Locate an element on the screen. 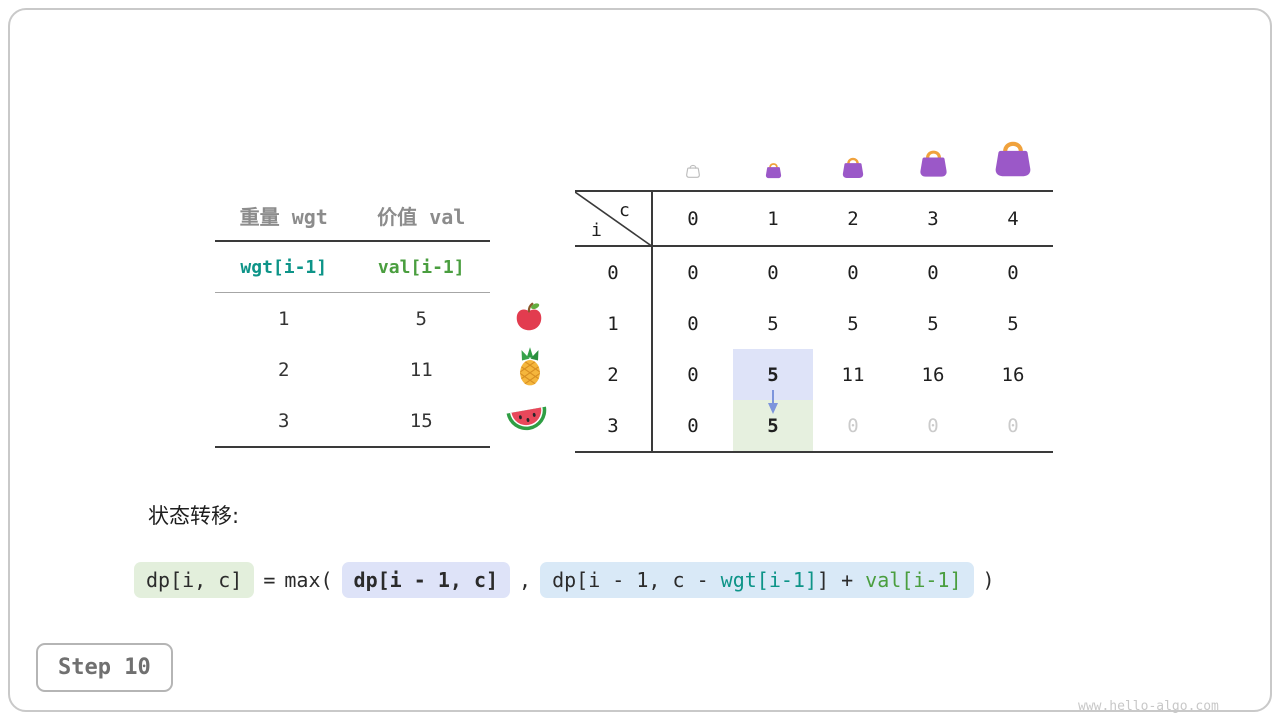 The width and height of the screenshot is (1280, 720). equals-sign: = is located at coordinates (269, 580).